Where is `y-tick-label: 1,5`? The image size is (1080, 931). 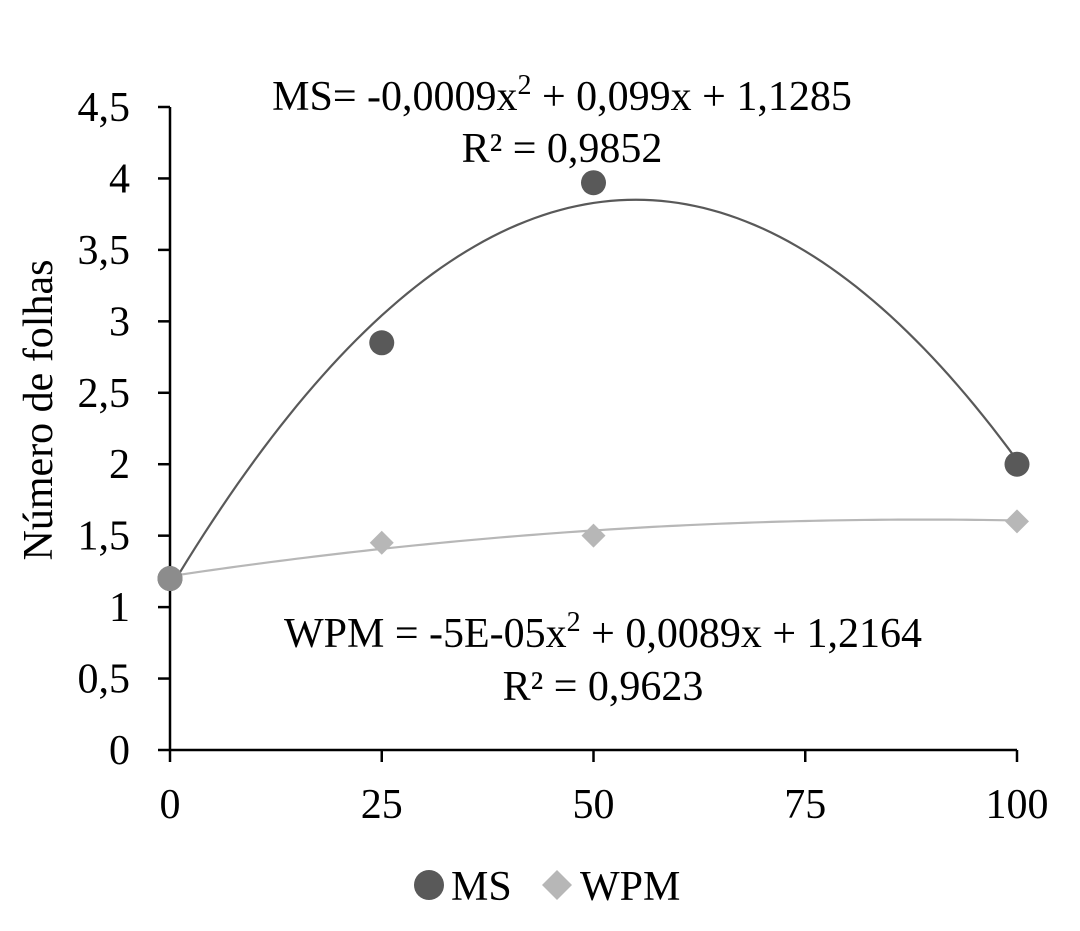
y-tick-label: 1,5 is located at coordinates (104, 537).